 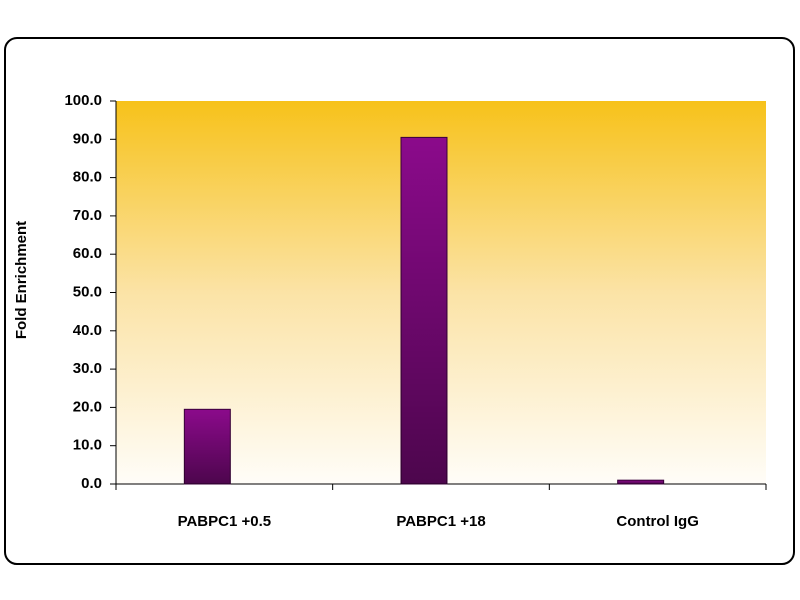 What do you see at coordinates (83, 100) in the screenshot?
I see `y-tick-label: 100.0` at bounding box center [83, 100].